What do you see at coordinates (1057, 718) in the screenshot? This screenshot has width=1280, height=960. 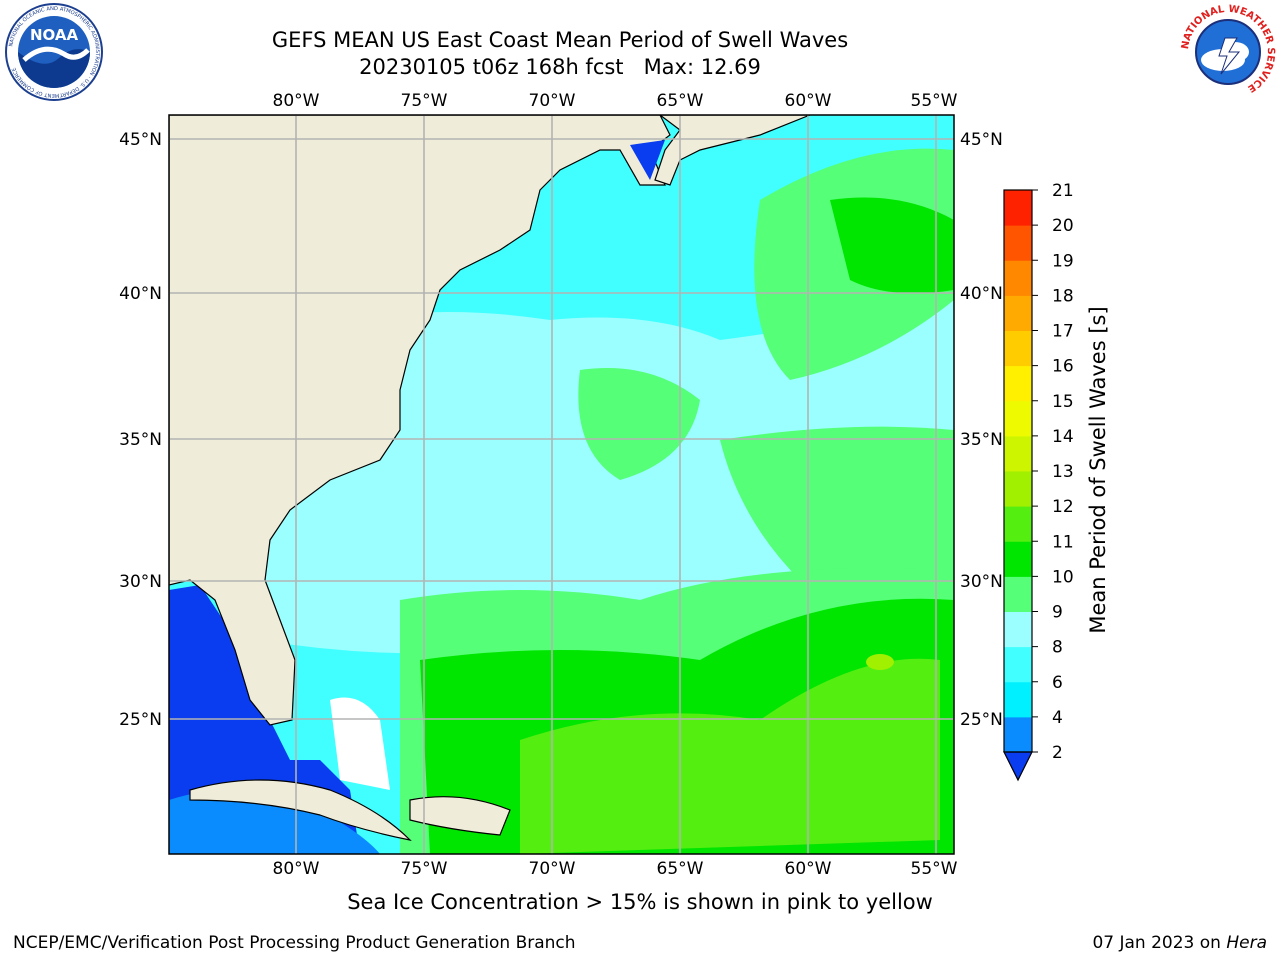 I see `colorbar-tick-label: 4` at bounding box center [1057, 718].